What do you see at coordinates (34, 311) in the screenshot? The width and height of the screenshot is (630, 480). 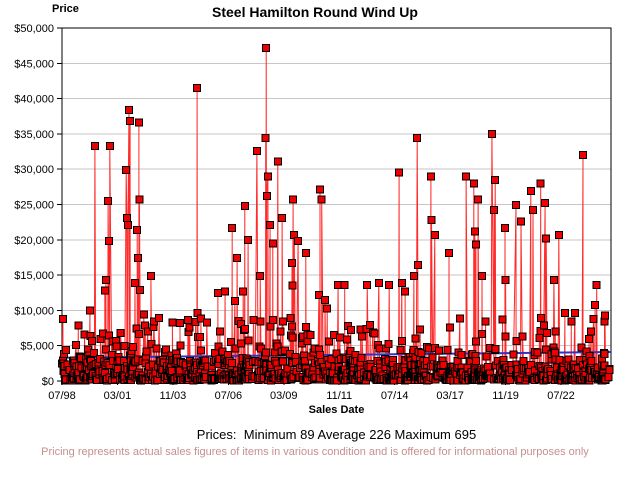 I see `y-tick-label: $10,000` at bounding box center [34, 311].